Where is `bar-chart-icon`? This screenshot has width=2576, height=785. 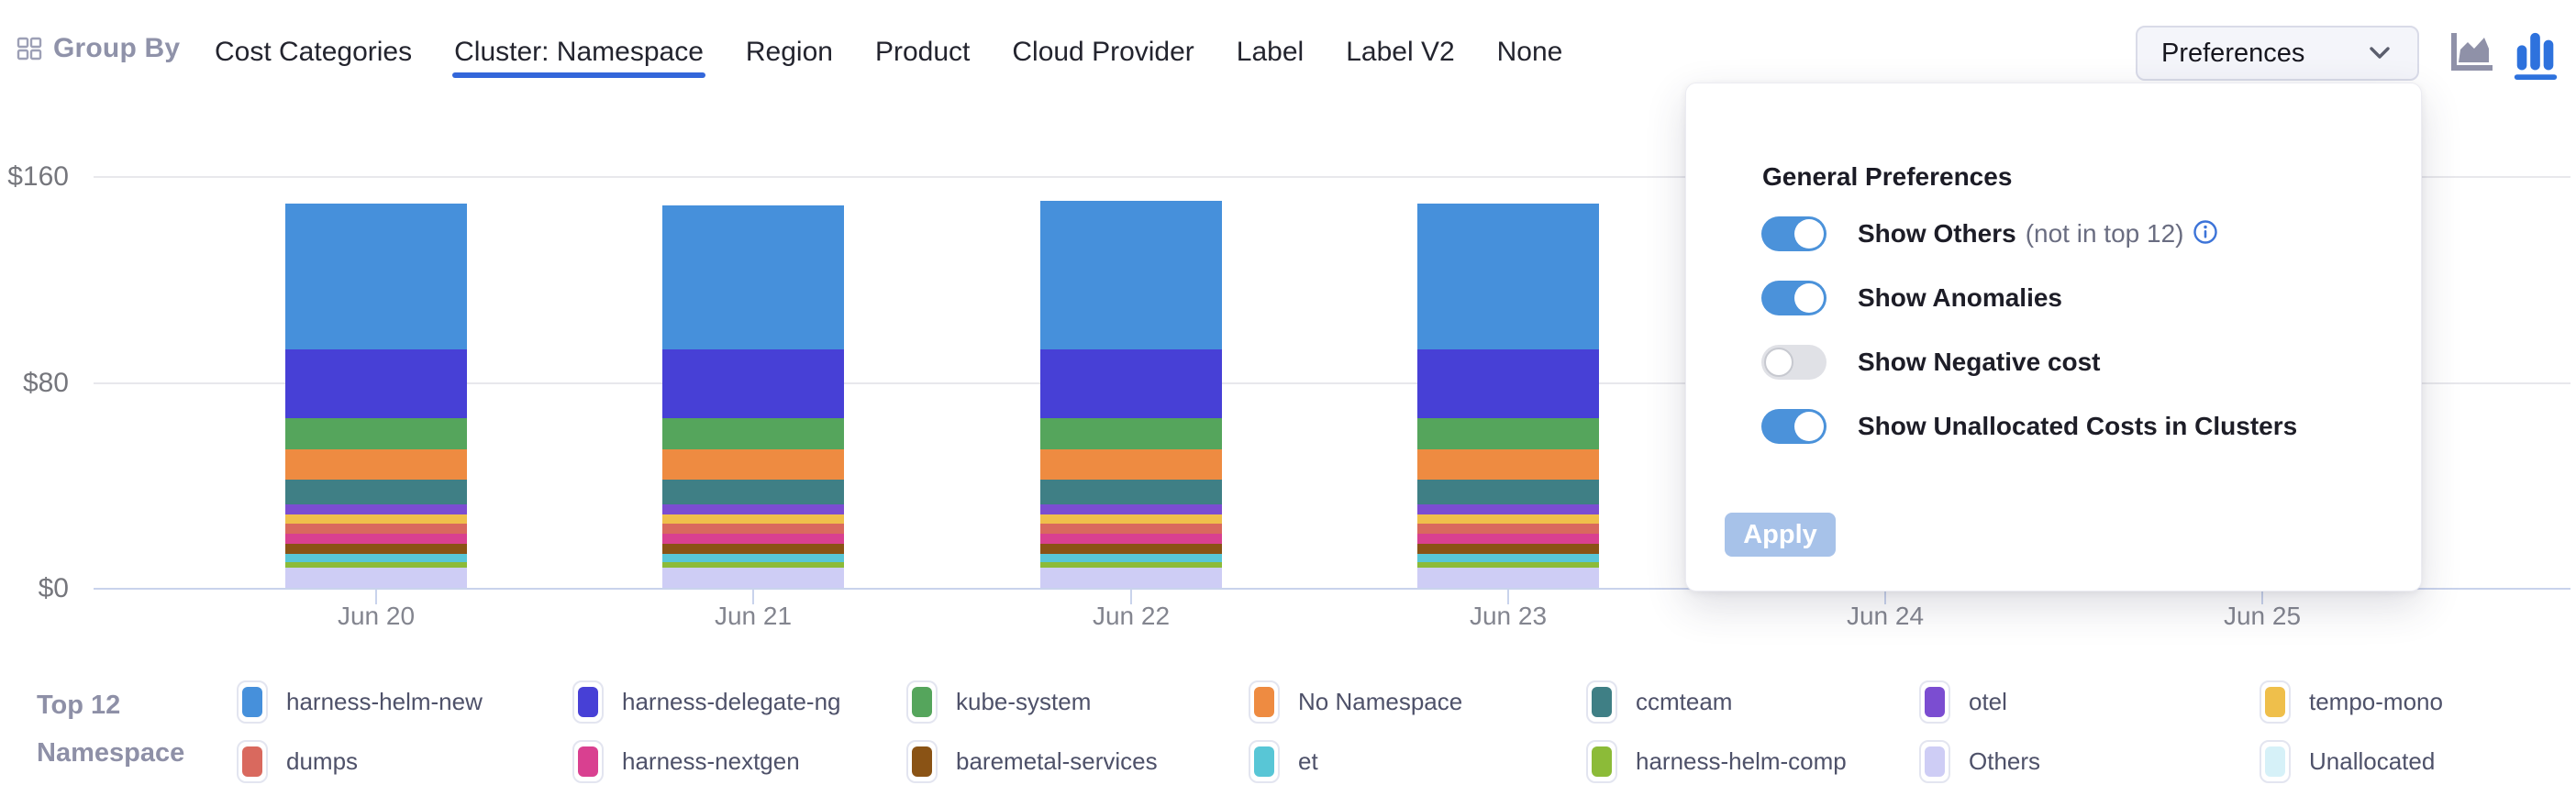
bar-chart-icon is located at coordinates (2535, 55).